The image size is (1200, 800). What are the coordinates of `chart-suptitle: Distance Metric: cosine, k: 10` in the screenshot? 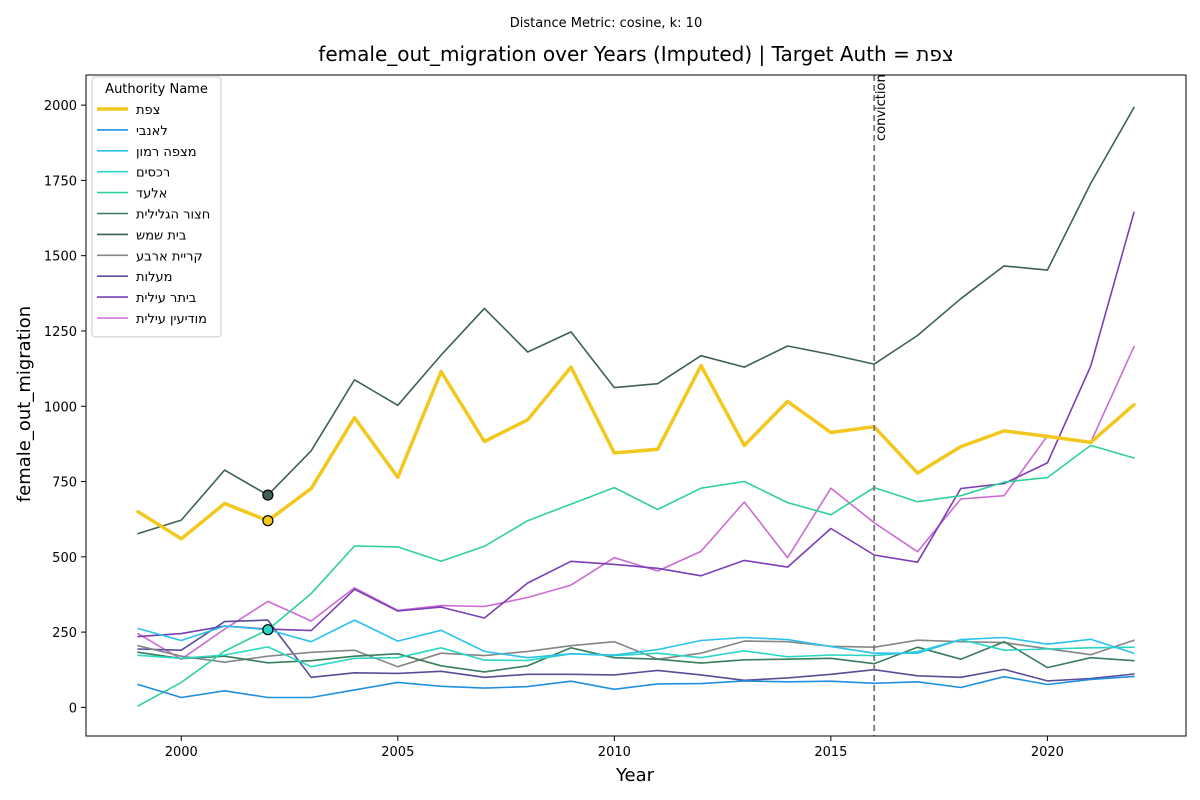 It's located at (606, 23).